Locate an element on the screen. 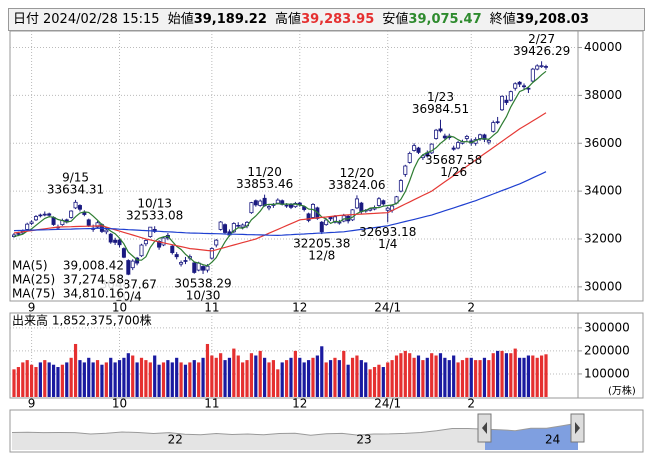  y-tick-label: 40000 is located at coordinates (603, 47).